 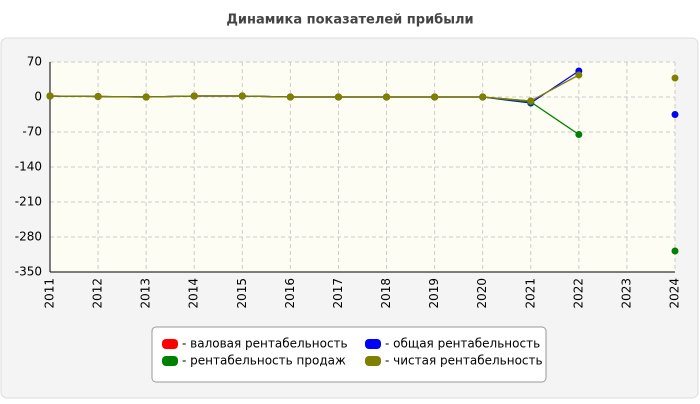 I want to click on x-tick-label: 2017, so click(x=338, y=293).